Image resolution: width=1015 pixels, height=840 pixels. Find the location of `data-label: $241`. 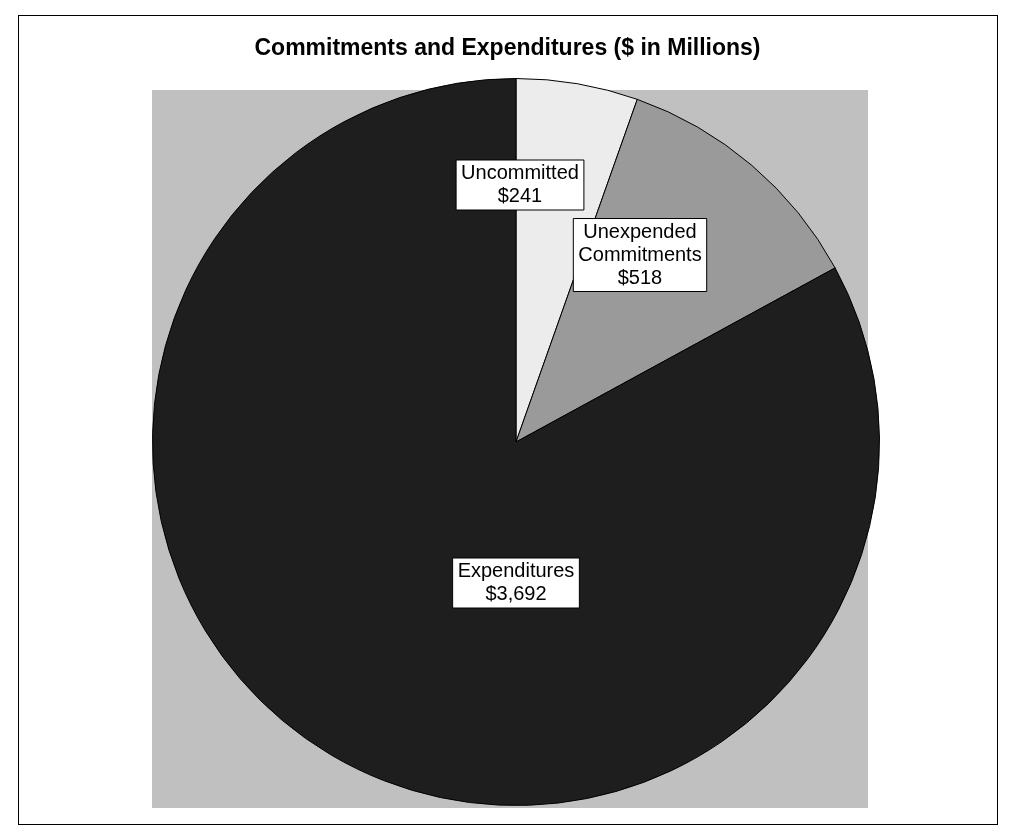

data-label: $241 is located at coordinates (520, 195).